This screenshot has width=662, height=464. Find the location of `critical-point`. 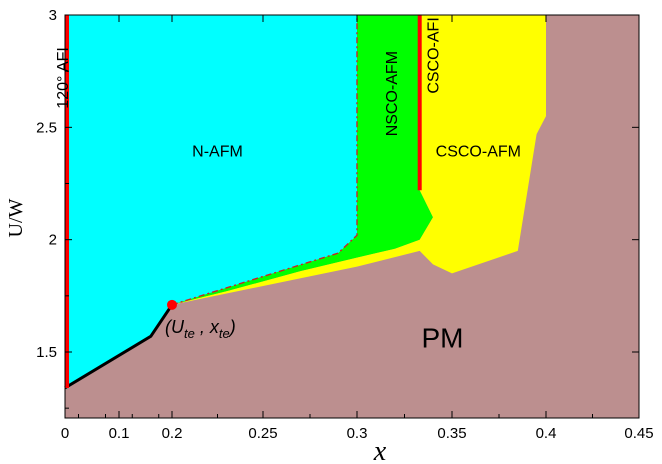

critical-point is located at coordinates (172, 304).